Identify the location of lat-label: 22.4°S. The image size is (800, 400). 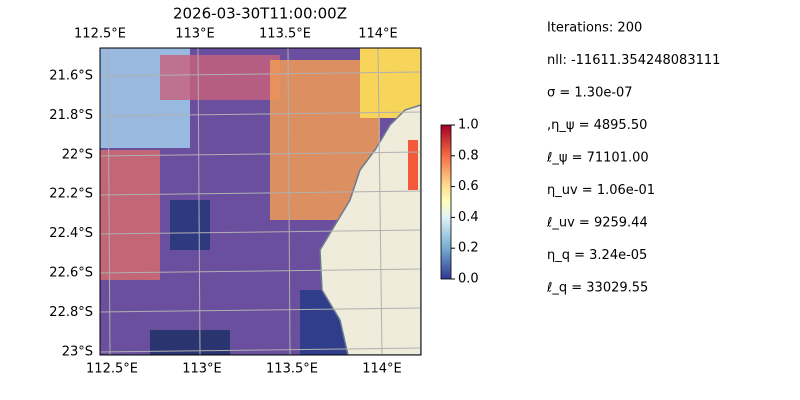
(71, 233).